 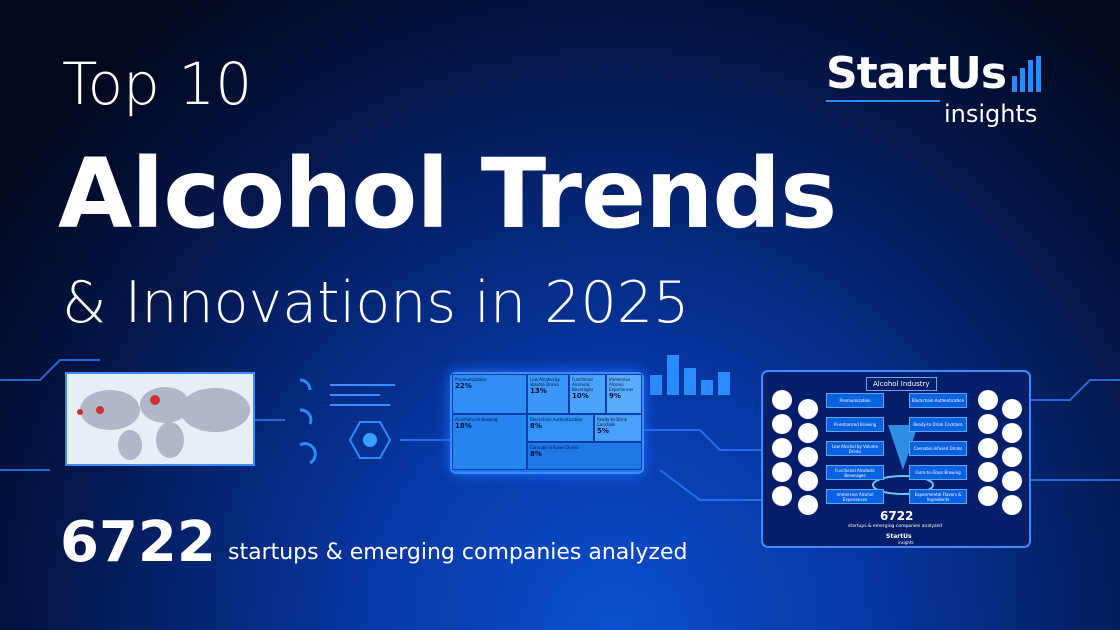 I want to click on treemap-label: Immersive Alcohol Experiences, so click(x=621, y=384).